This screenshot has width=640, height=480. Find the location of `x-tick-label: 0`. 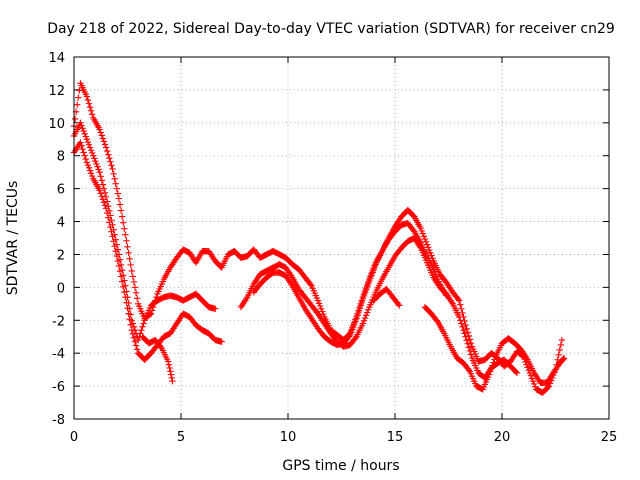

x-tick-label: 0 is located at coordinates (74, 437).